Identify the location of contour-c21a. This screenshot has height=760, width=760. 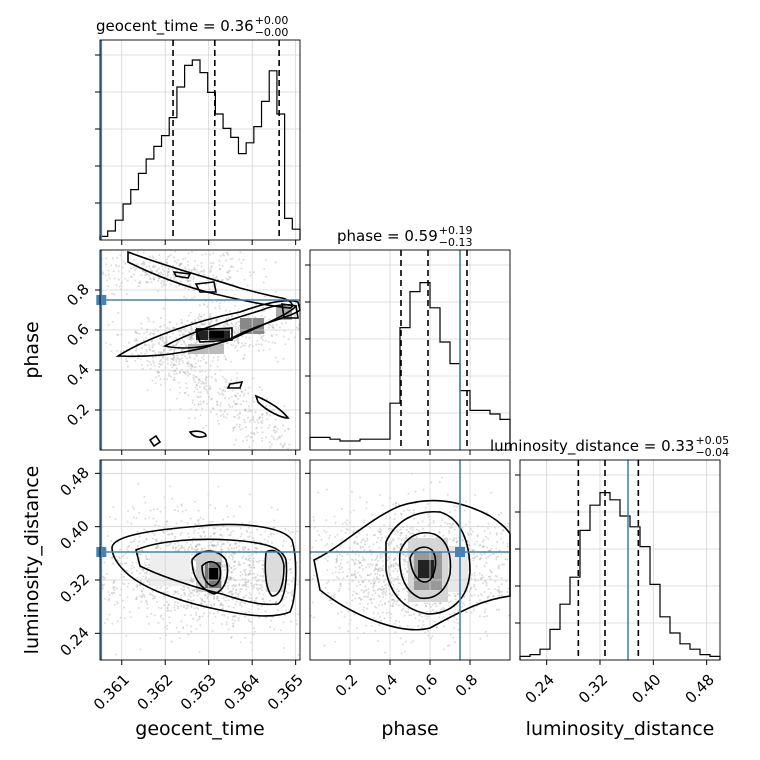
(412, 565).